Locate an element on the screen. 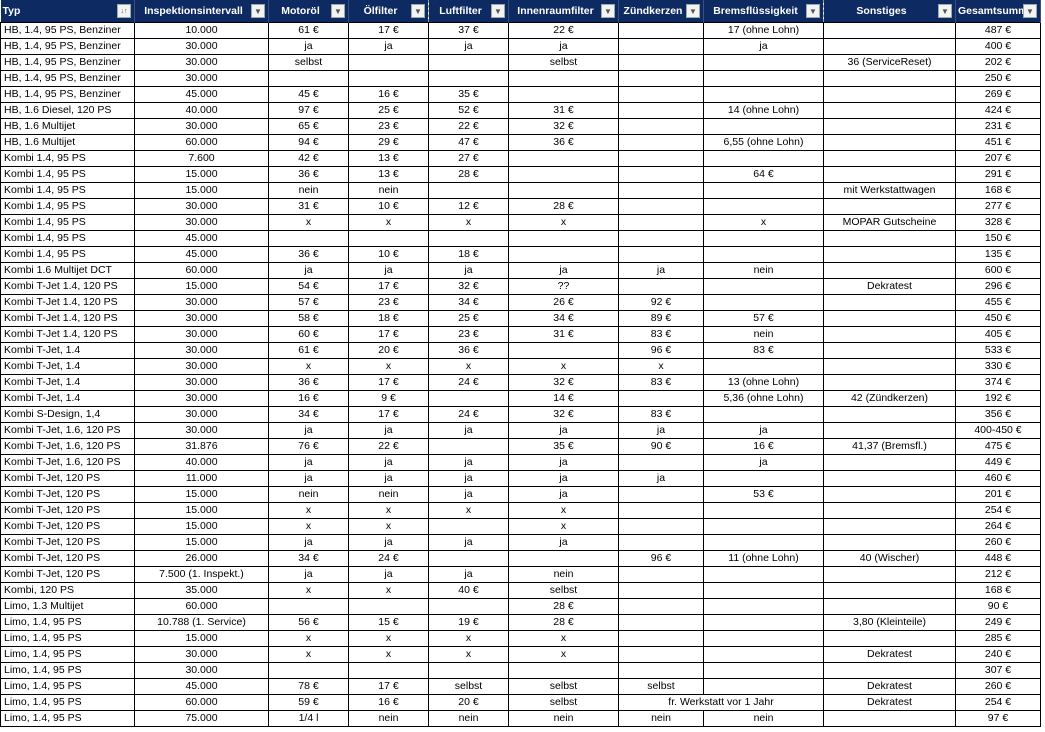  cell-bremsflussigkeit: 16 € is located at coordinates (763, 446).